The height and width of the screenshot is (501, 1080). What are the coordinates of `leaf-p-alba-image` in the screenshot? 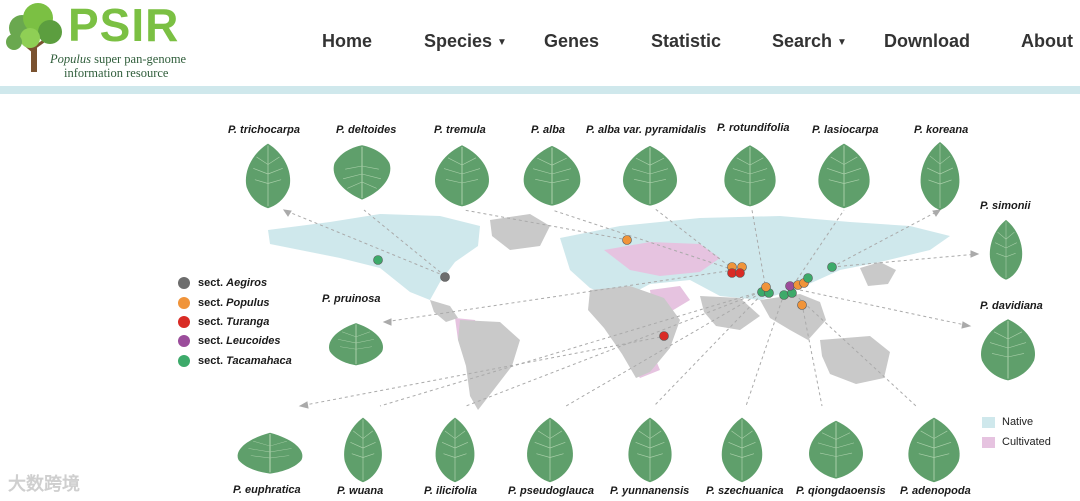 It's located at (552, 176).